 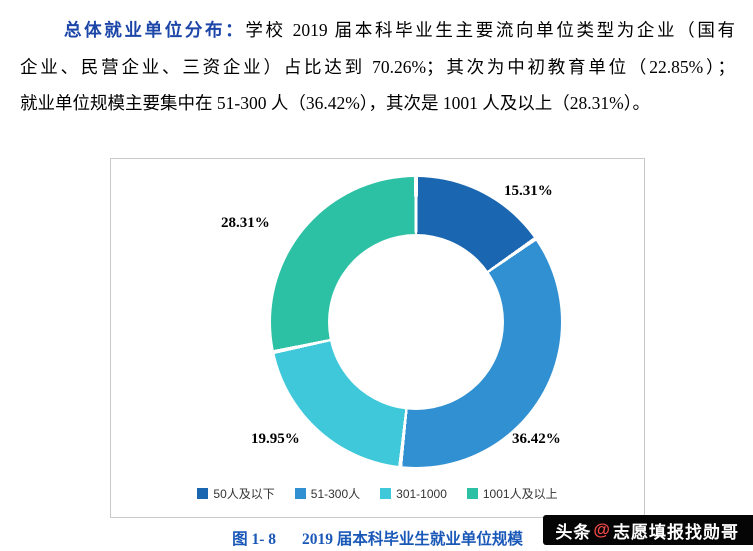 I want to click on paragraph-heading: 总体就业单位分布：, so click(x=155, y=30).